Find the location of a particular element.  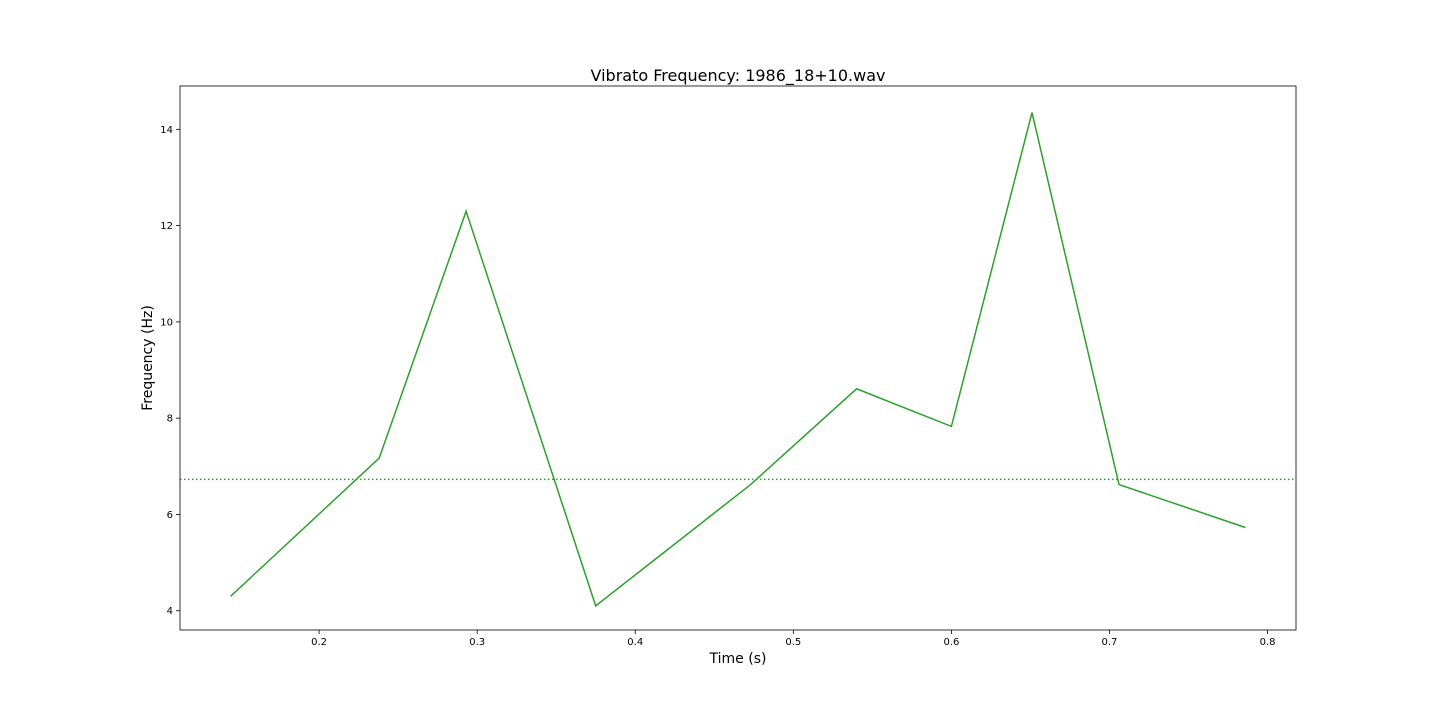

y-tick-label: 4 is located at coordinates (170, 611).